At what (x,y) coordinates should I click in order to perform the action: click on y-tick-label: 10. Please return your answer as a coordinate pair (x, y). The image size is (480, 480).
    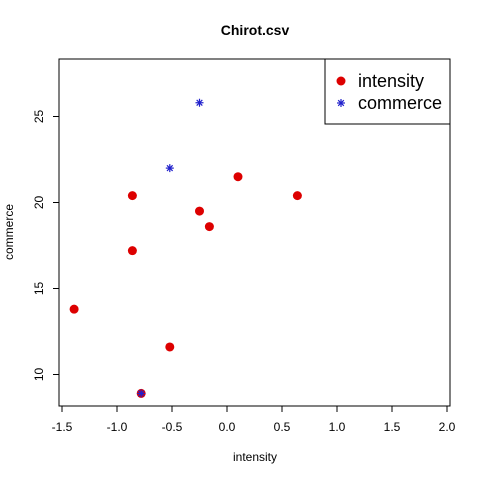
    Looking at the image, I should click on (39, 375).